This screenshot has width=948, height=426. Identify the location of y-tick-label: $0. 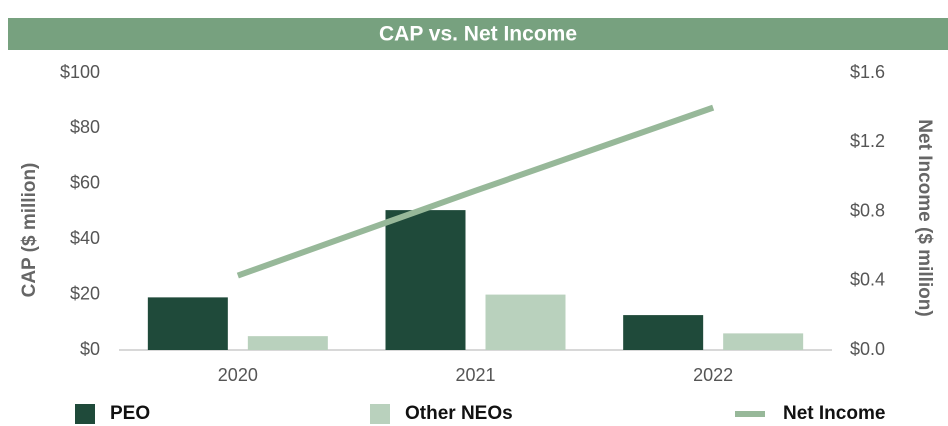
(90, 349).